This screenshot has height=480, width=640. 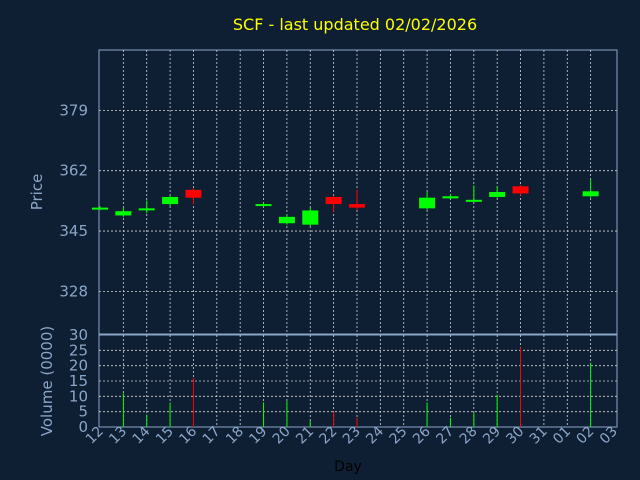 What do you see at coordinates (73, 171) in the screenshot?
I see `price-tick-label: 362` at bounding box center [73, 171].